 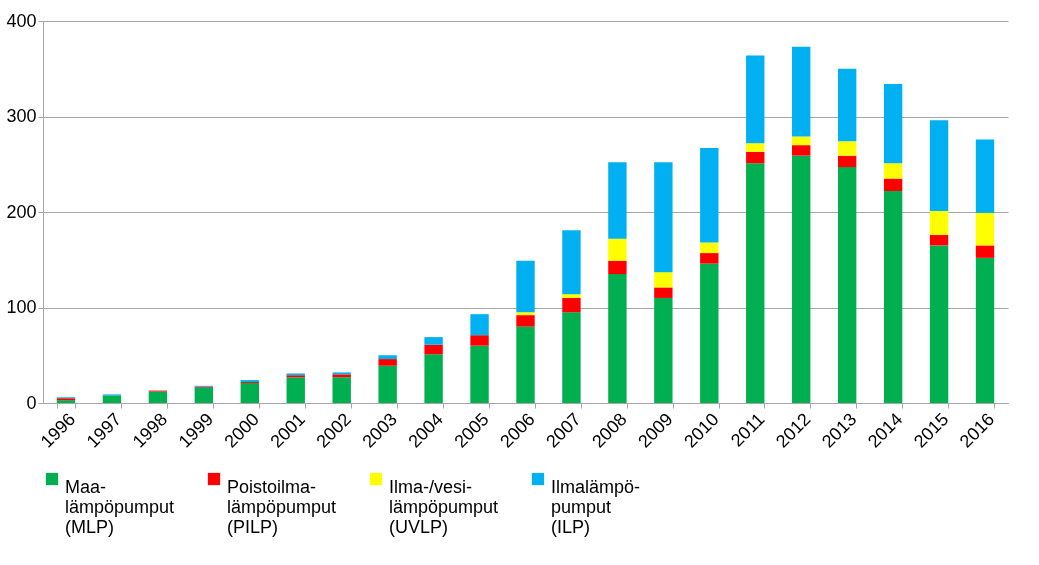 I want to click on y-tick-label: 100, so click(x=21, y=307).